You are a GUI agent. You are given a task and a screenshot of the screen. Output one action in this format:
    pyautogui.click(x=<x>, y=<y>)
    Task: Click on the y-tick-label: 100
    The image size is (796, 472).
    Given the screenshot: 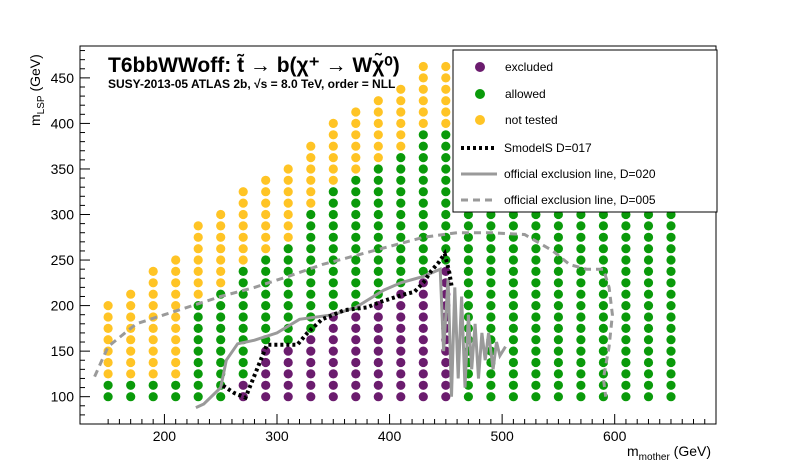 What is the action you would take?
    pyautogui.click(x=63, y=397)
    